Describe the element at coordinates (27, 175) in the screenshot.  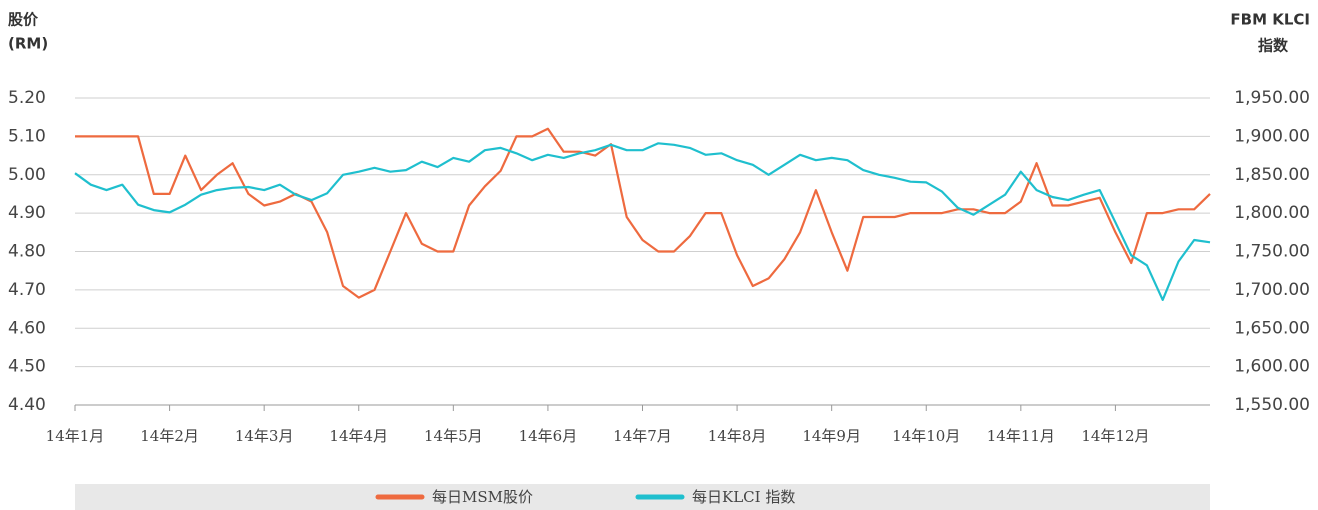
I see `y-tick-label: 5.00` at that location.